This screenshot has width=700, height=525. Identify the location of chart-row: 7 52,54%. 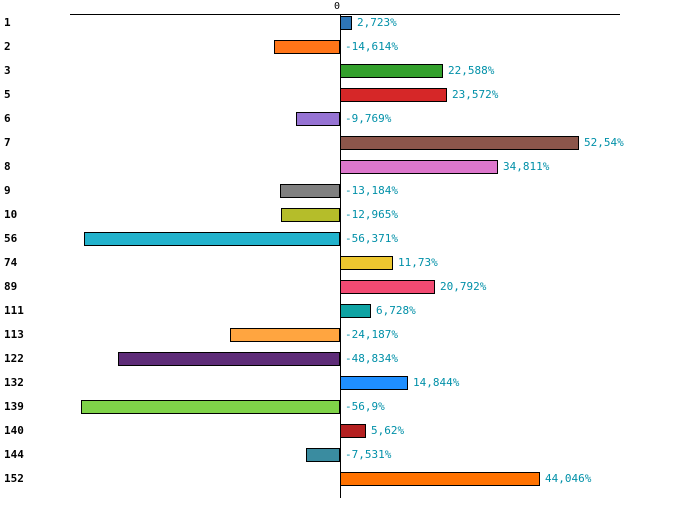
(350, 143).